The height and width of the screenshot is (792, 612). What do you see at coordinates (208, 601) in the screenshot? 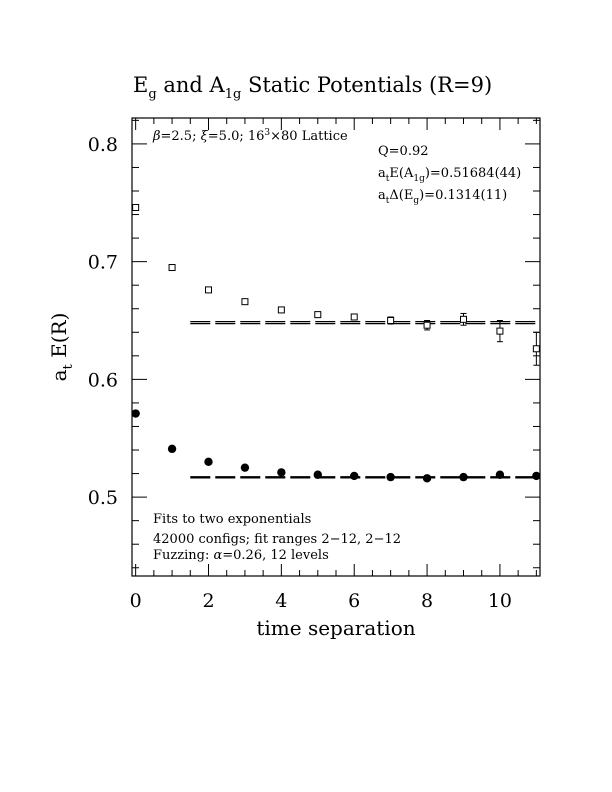
I see `x-tick-label: 2` at bounding box center [208, 601].